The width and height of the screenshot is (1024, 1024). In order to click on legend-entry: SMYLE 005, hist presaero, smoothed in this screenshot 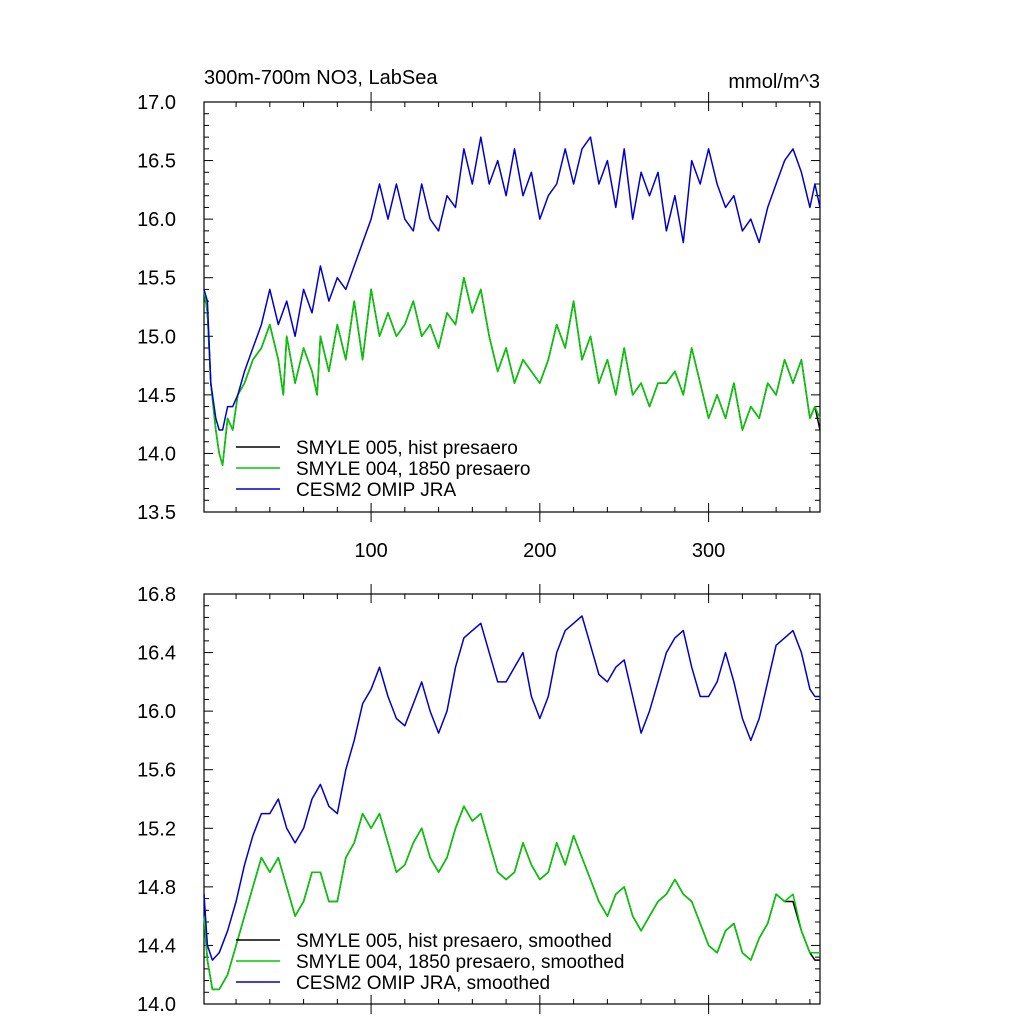, I will do `click(454, 941)`.